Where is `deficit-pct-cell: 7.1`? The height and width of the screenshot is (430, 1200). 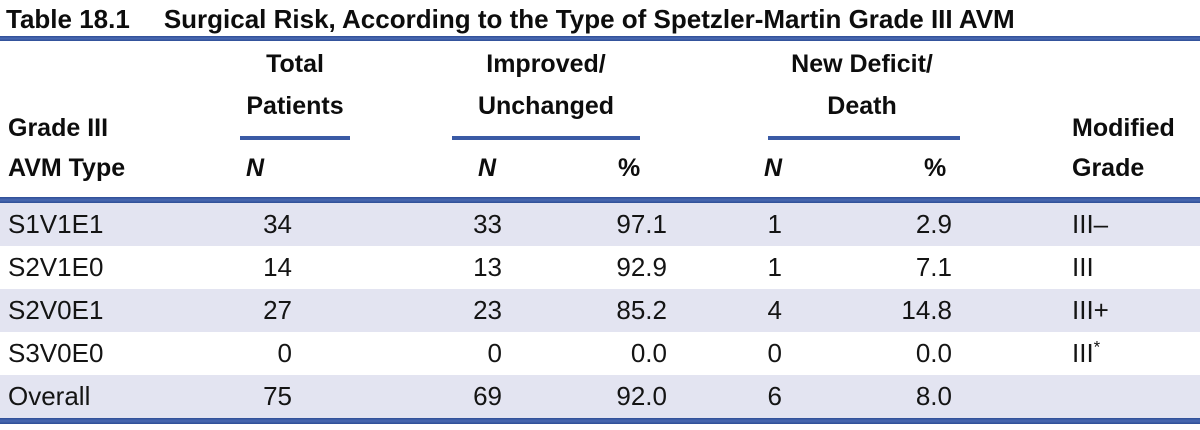 deficit-pct-cell: 7.1 is located at coordinates (933, 267).